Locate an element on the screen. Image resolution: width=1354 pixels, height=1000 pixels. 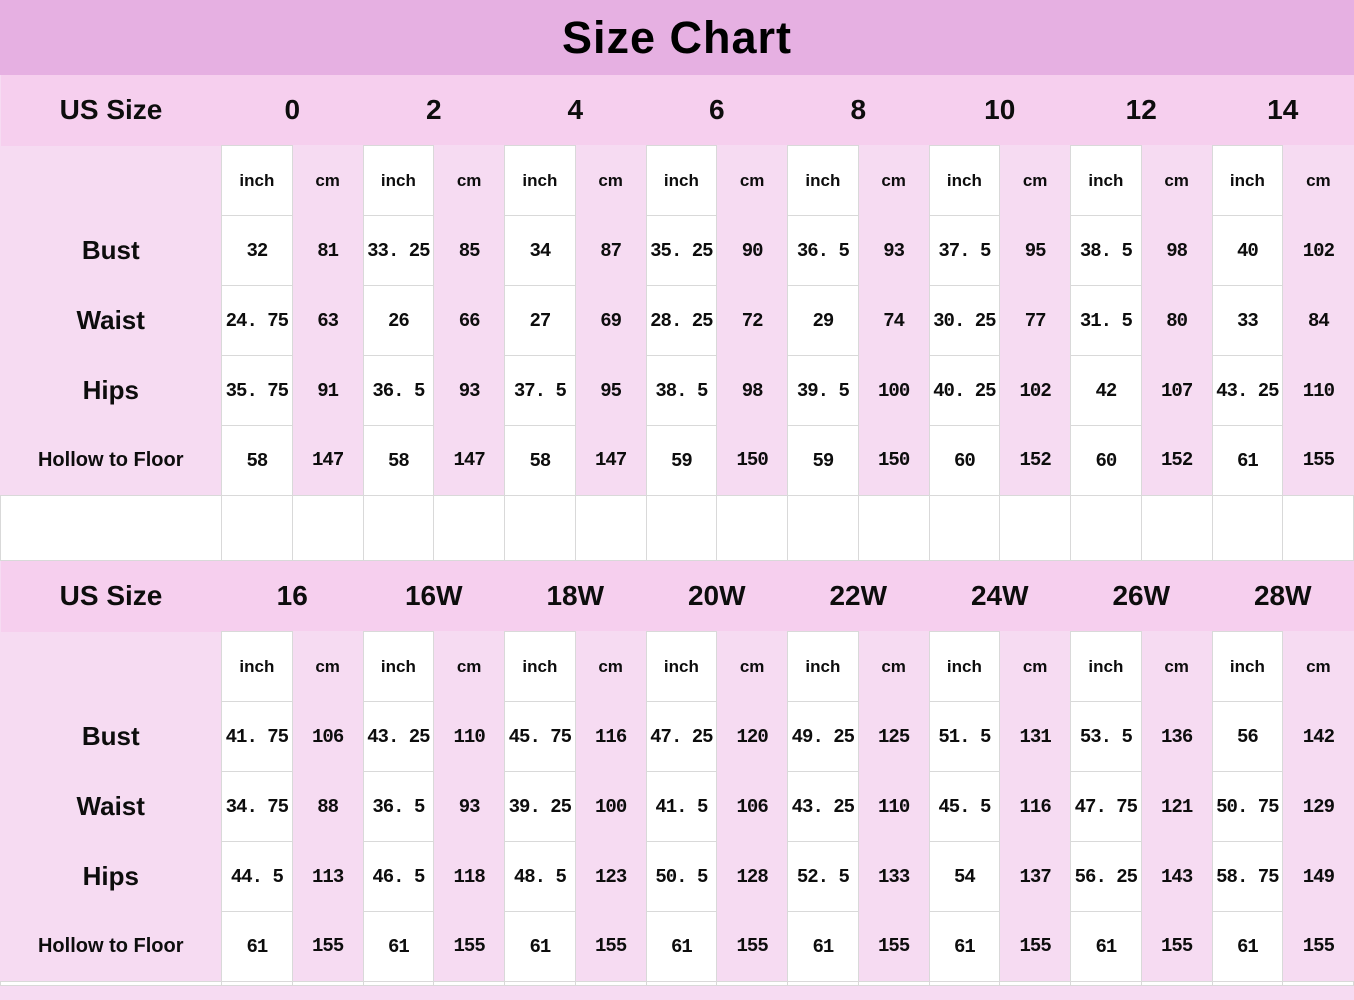
value-cm: 87 is located at coordinates (610, 250).